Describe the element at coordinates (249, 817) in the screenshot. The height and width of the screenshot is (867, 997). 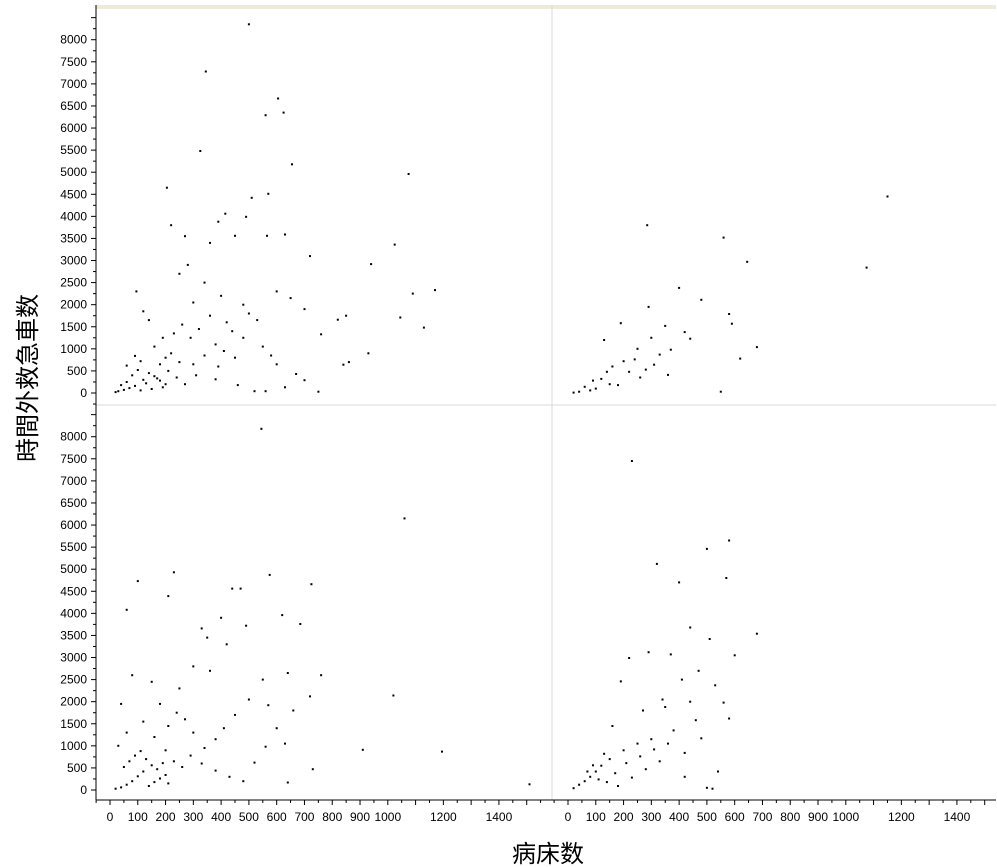
I see `x-tick-label: 500` at that location.